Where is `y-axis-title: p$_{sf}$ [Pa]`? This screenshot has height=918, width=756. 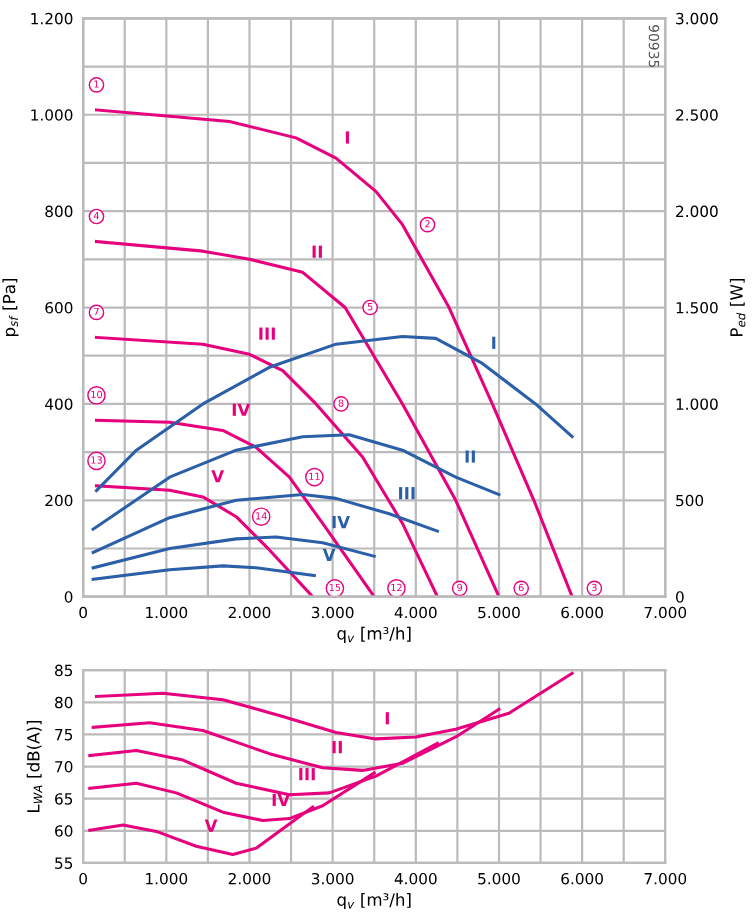 y-axis-title: p$_{sf}$ [Pa] is located at coordinates (10, 308).